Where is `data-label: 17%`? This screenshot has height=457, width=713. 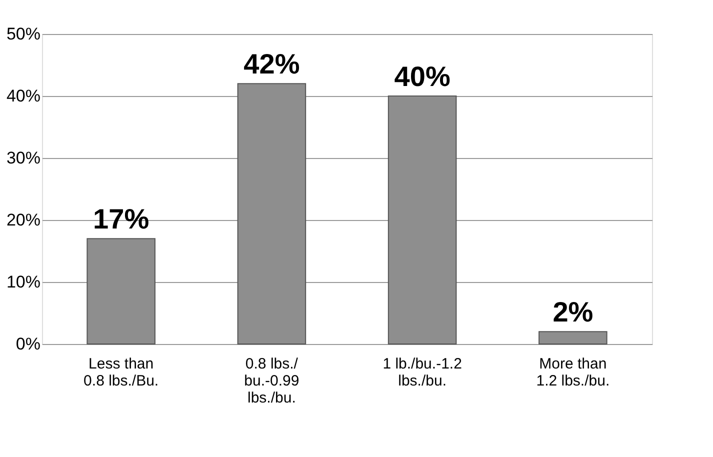 data-label: 17% is located at coordinates (121, 219).